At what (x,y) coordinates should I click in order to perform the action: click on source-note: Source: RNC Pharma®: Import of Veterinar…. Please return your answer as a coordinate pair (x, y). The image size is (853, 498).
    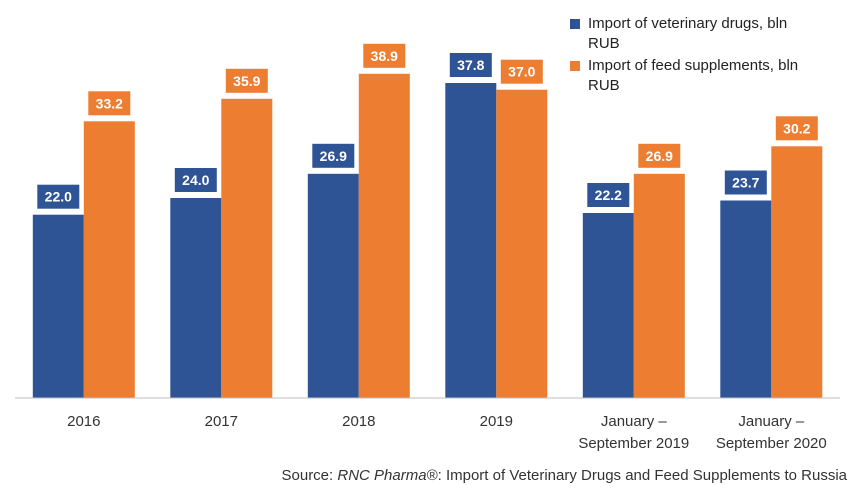
    Looking at the image, I should click on (564, 475).